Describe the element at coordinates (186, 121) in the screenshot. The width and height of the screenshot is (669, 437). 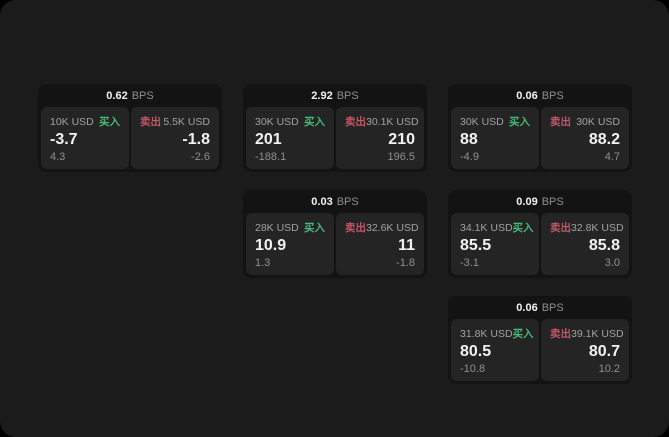
I see `sell-amount: 5.5K USD` at that location.